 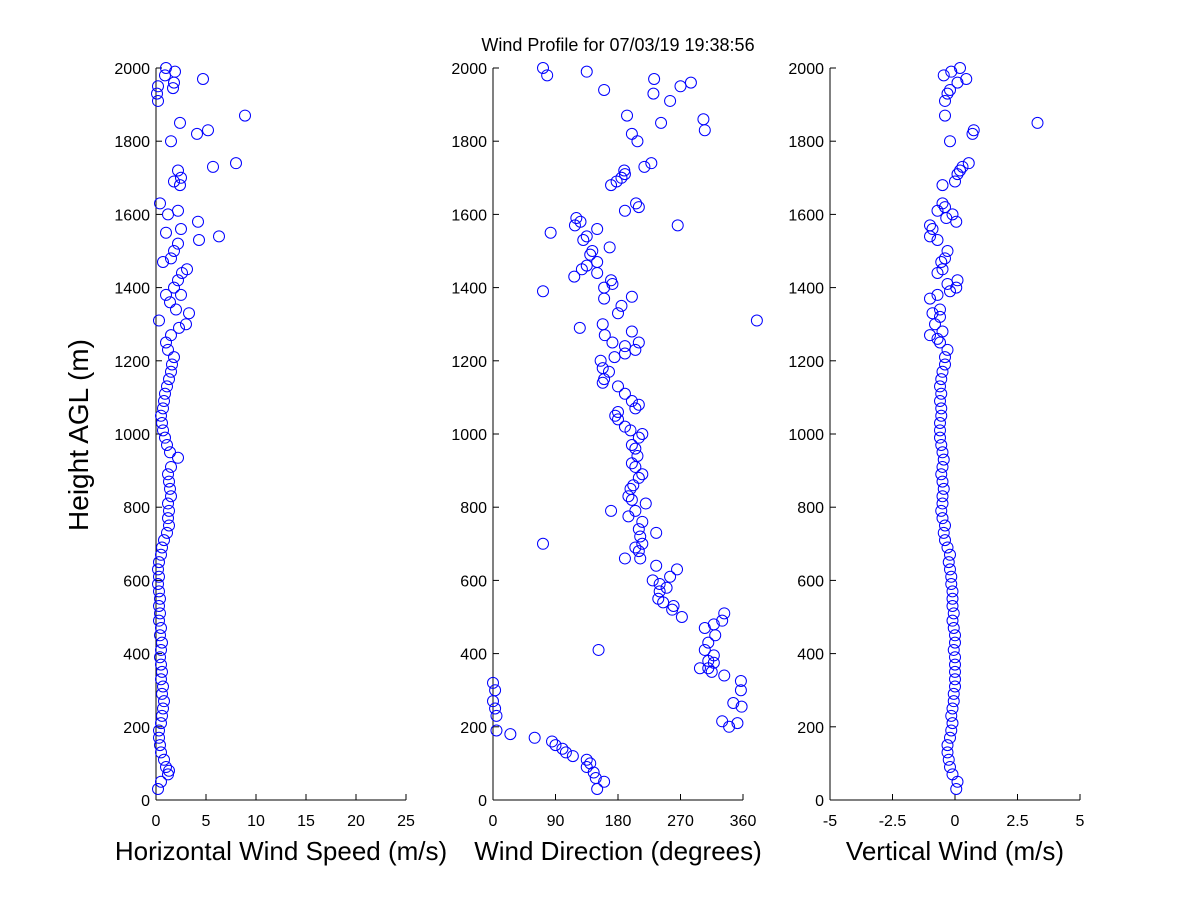 What do you see at coordinates (806, 435) in the screenshot?
I see `vertical-ytick-label: 1000` at bounding box center [806, 435].